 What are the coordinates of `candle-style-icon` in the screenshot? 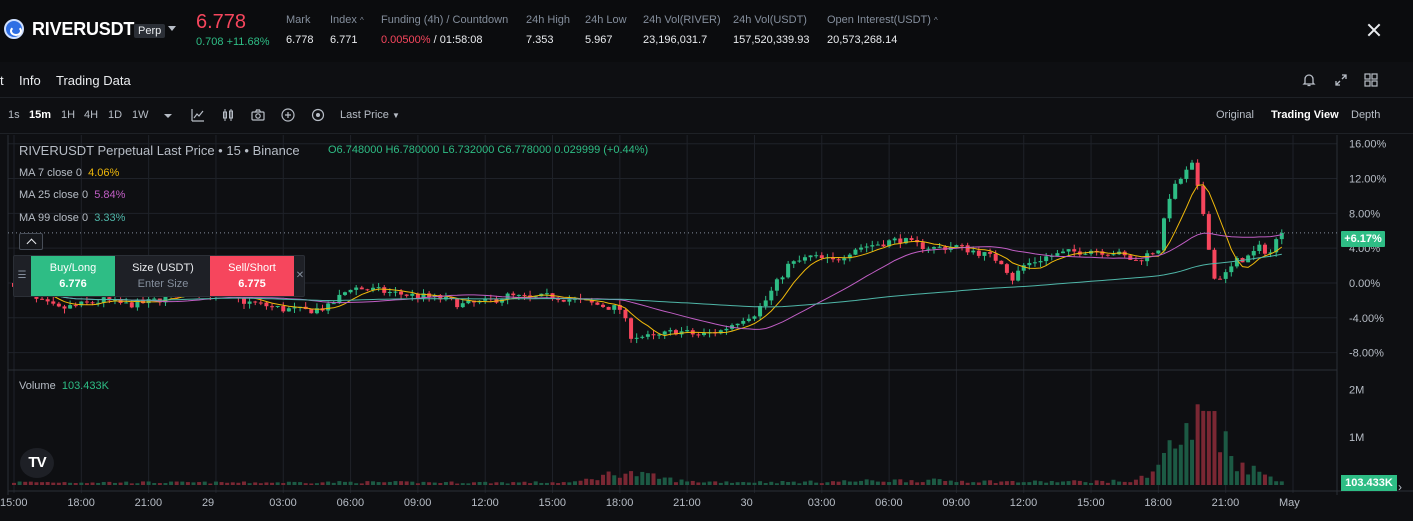 It's located at (228, 115).